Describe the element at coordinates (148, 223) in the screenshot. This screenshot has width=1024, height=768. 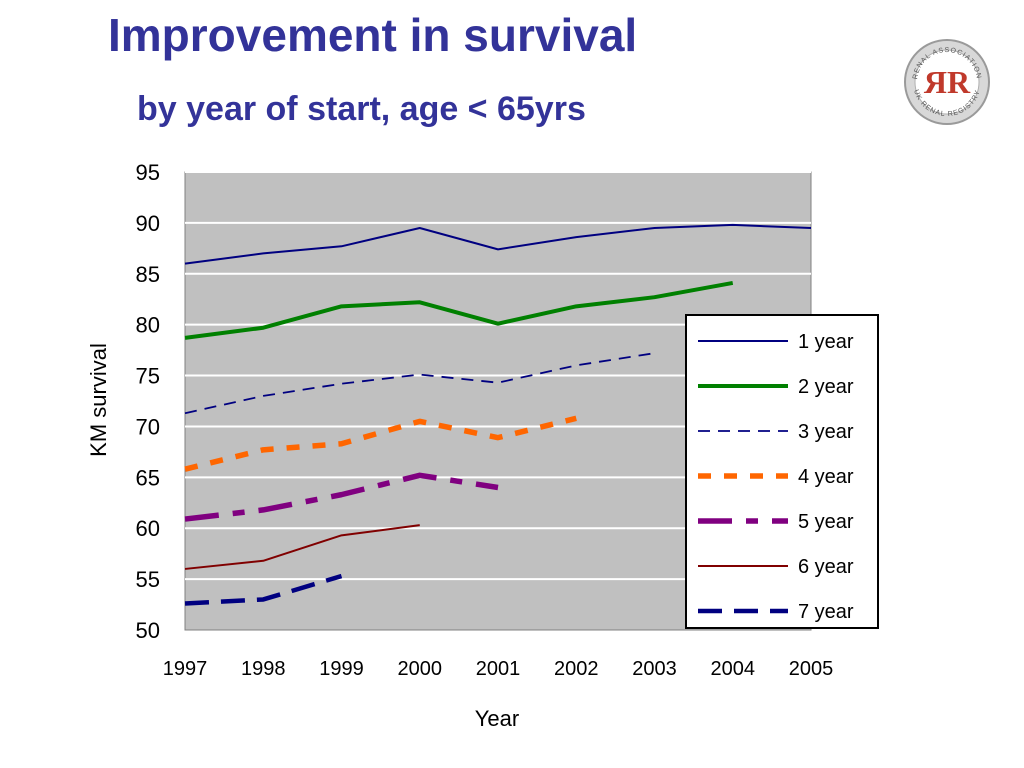
I see `y-tick-label: 90` at that location.